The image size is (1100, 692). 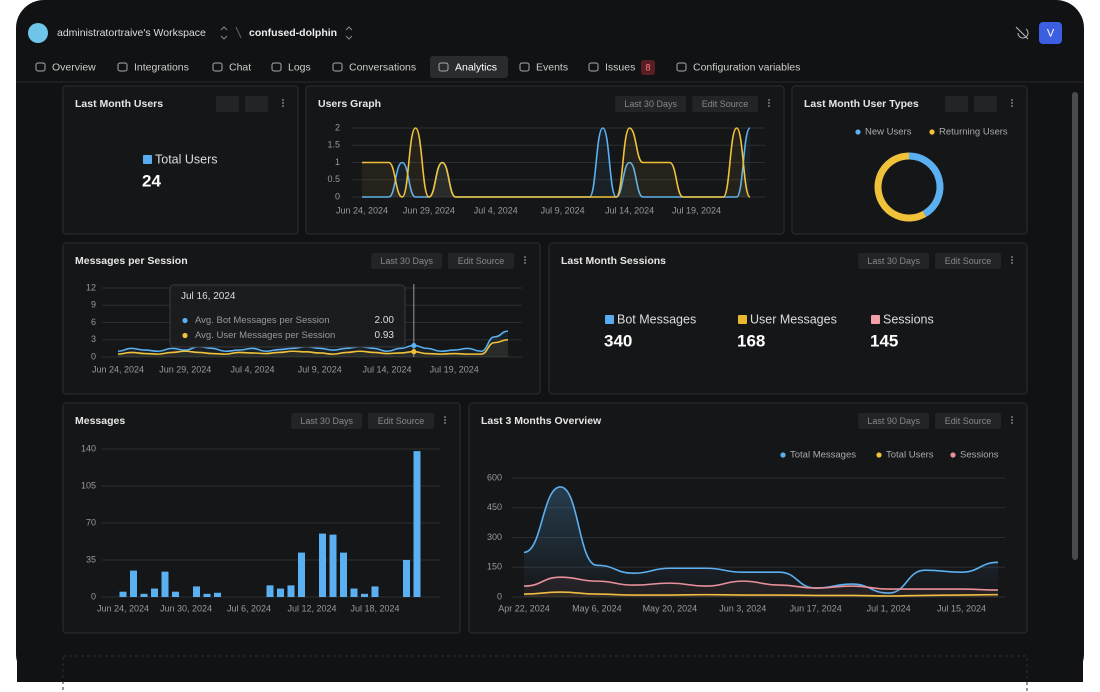 I want to click on workspace-name: administratortraive's Workspace, so click(x=131, y=33).